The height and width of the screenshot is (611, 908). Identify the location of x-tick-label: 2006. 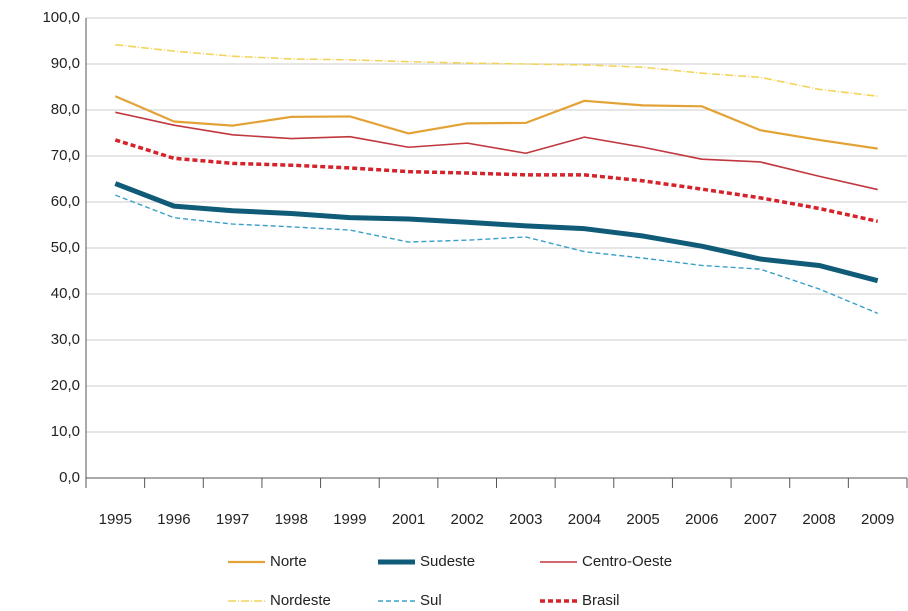
(701, 519).